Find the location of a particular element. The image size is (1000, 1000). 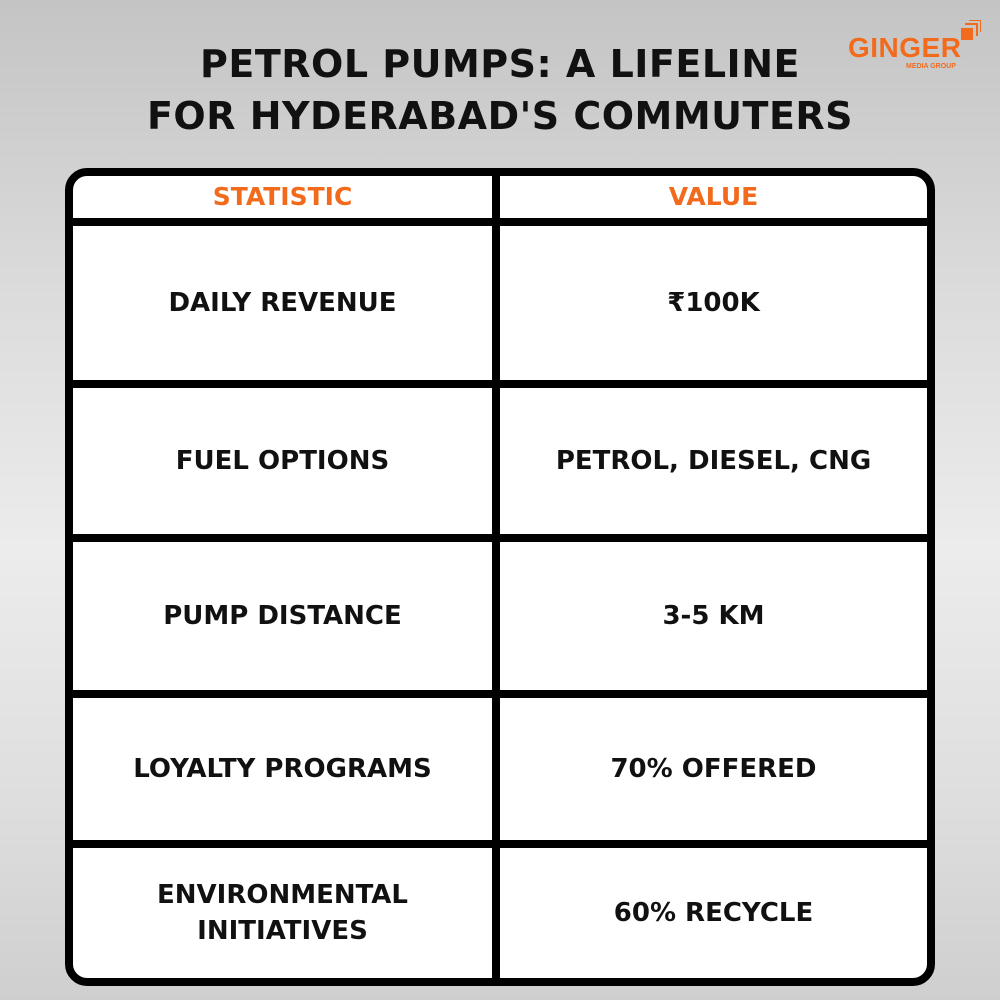

table-row: DAILY REVENUE ₹100K is located at coordinates (500, 307).